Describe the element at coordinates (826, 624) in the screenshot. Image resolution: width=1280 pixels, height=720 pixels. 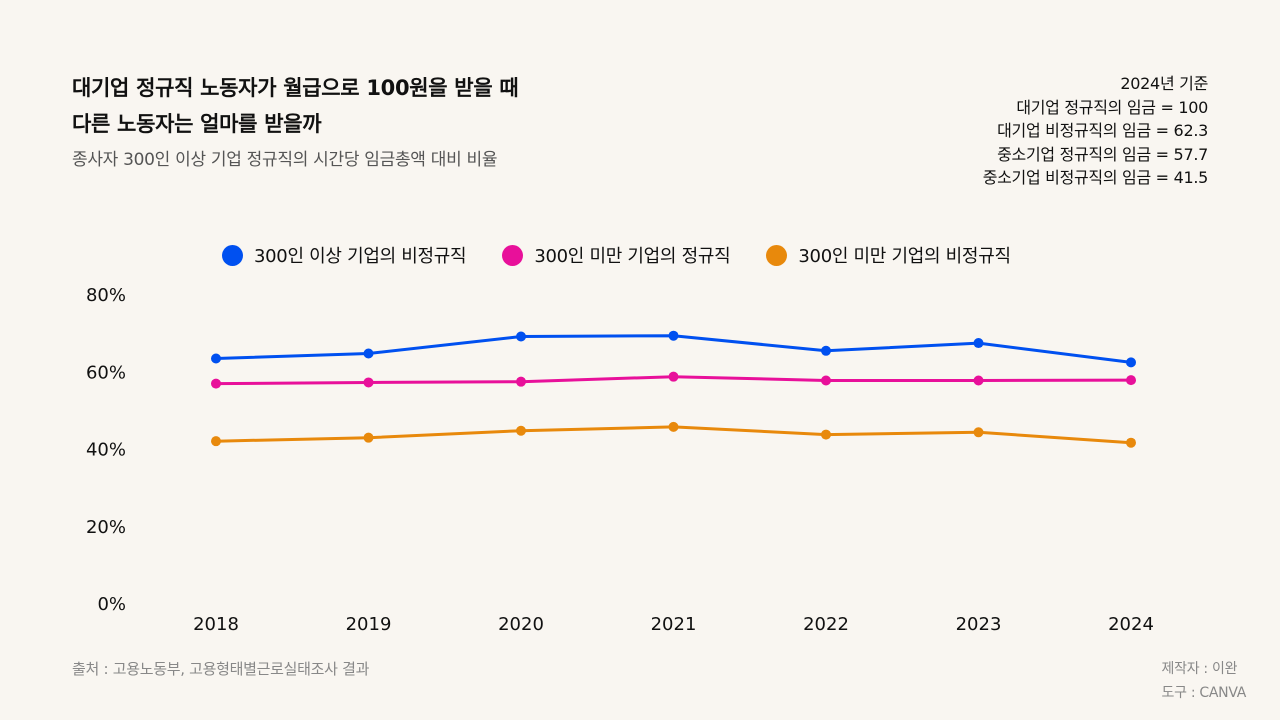
I see `x-tick-label: 2022` at that location.